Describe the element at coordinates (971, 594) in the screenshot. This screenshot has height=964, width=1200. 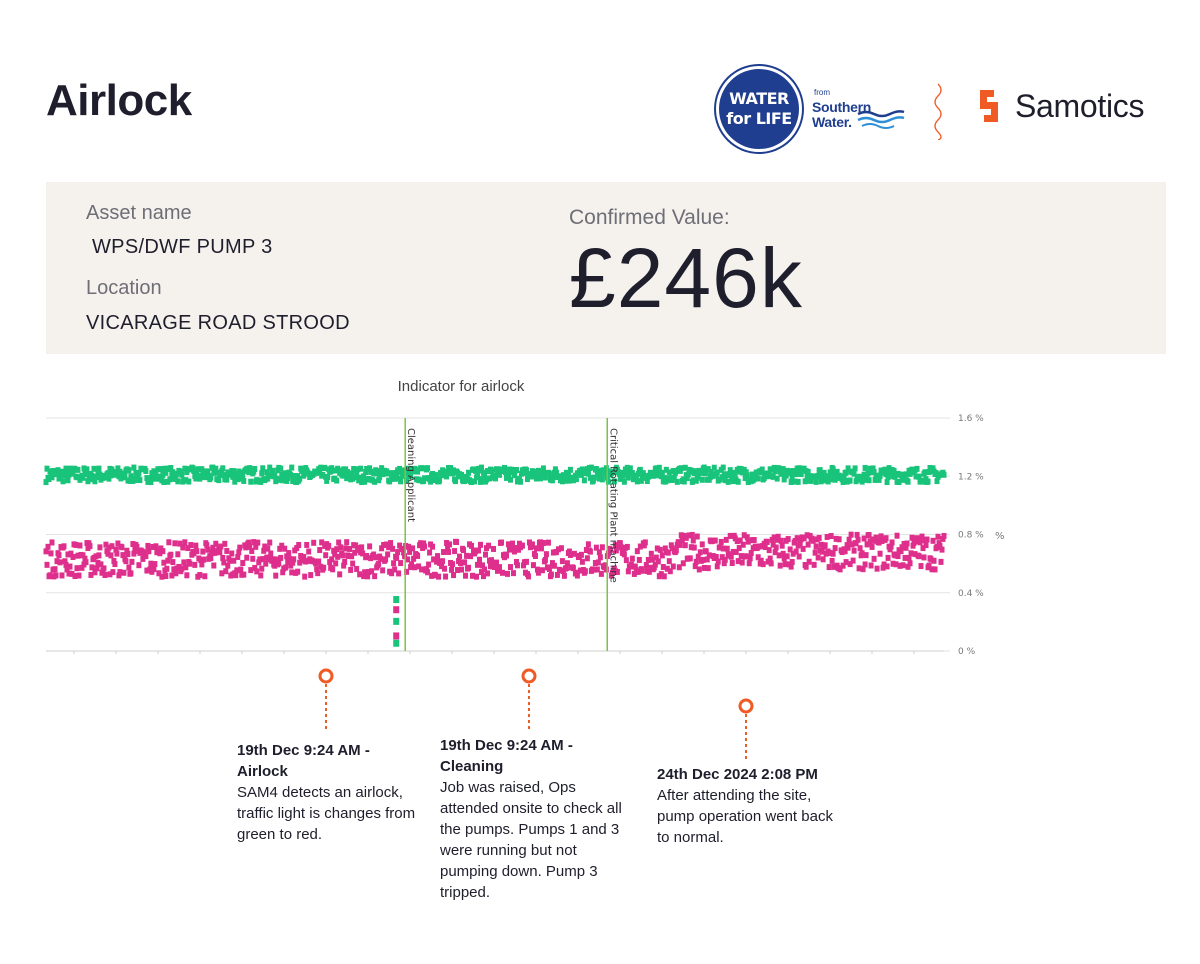
I see `y-tick-label: 0.4 %` at that location.